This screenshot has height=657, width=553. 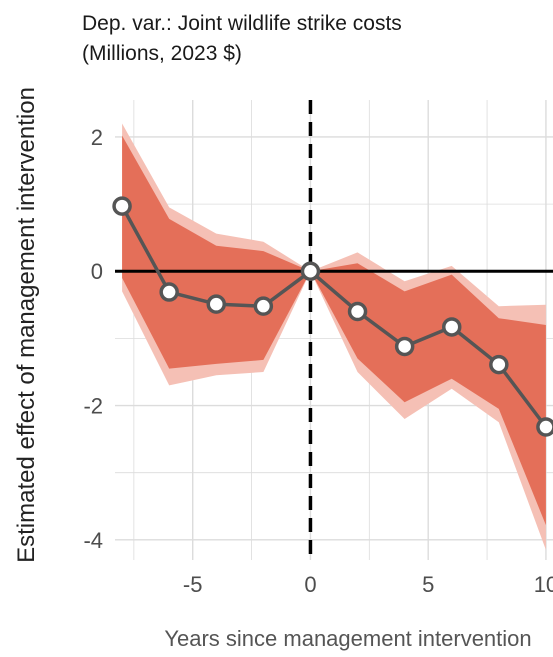 What do you see at coordinates (97, 271) in the screenshot?
I see `y-tick-label: 0` at bounding box center [97, 271].